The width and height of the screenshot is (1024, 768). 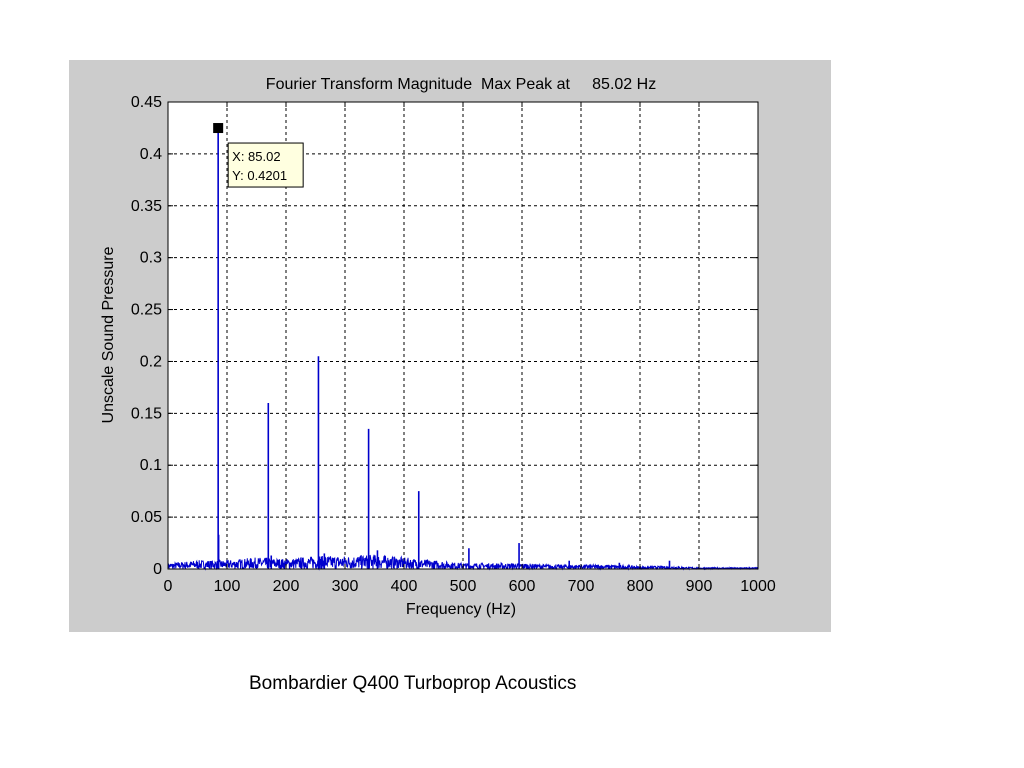 What do you see at coordinates (146, 336) in the screenshot?
I see `y-tick-labels: 0 0.05 0.1 0.15 0.2 0.25 0.3 0.35 0.4 0.45` at bounding box center [146, 336].